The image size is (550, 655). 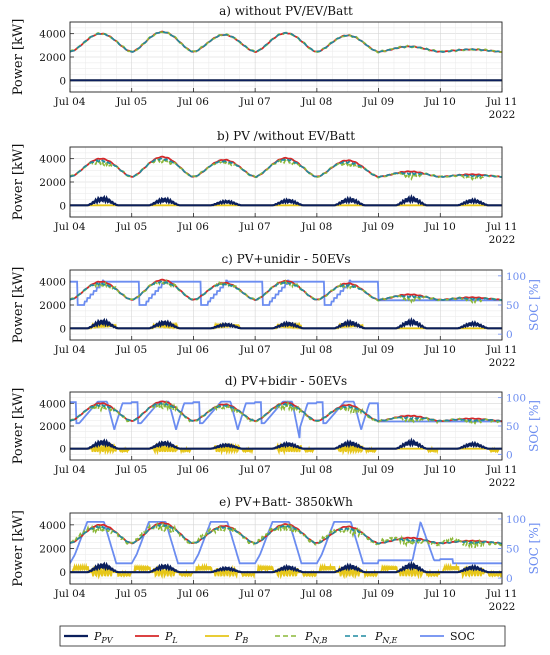 I want to click on soc-line, so click(x=286, y=543).